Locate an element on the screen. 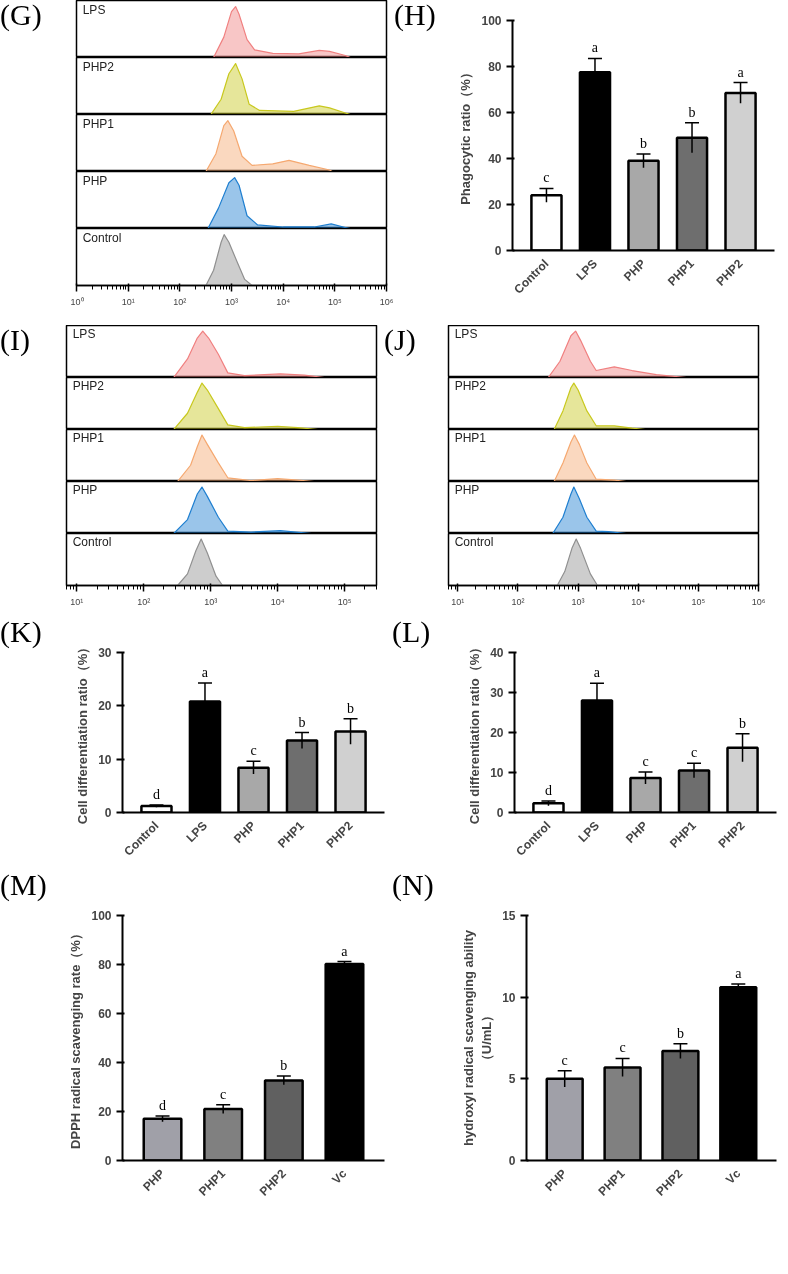  chart-title: (L) is located at coordinates (411, 631).